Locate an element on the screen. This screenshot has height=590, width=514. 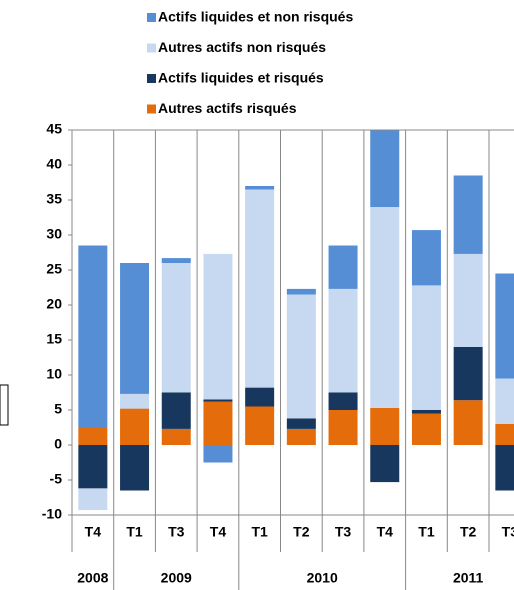
y-tick-label: 25 is located at coordinates (54, 269).